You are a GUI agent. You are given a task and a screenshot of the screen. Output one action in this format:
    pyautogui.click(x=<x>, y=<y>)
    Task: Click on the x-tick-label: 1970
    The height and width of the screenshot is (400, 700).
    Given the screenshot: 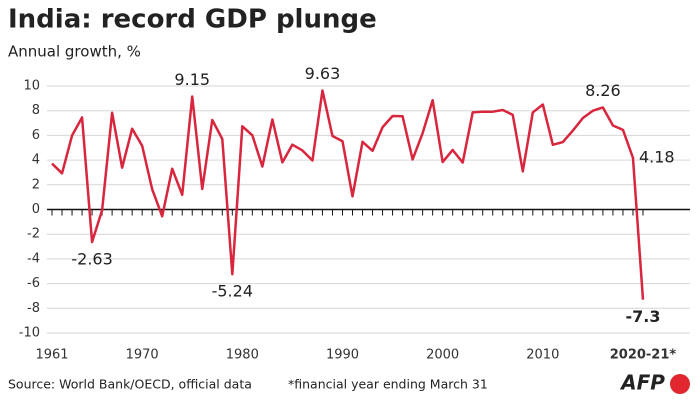 What is the action you would take?
    pyautogui.click(x=142, y=355)
    